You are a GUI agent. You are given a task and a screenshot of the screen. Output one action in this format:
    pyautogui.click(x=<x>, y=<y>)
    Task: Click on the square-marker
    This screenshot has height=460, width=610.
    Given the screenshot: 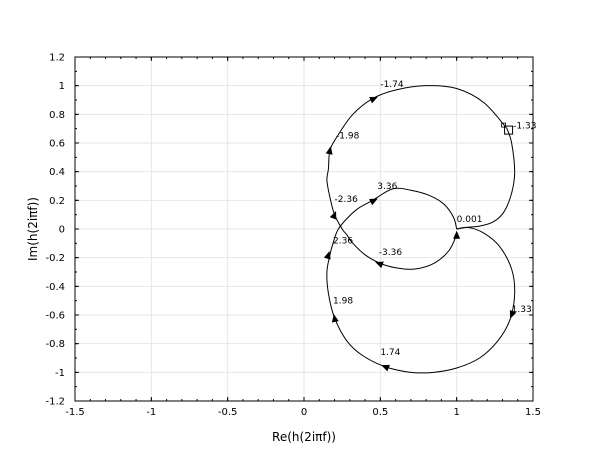 What is the action you would take?
    pyautogui.click(x=509, y=130)
    